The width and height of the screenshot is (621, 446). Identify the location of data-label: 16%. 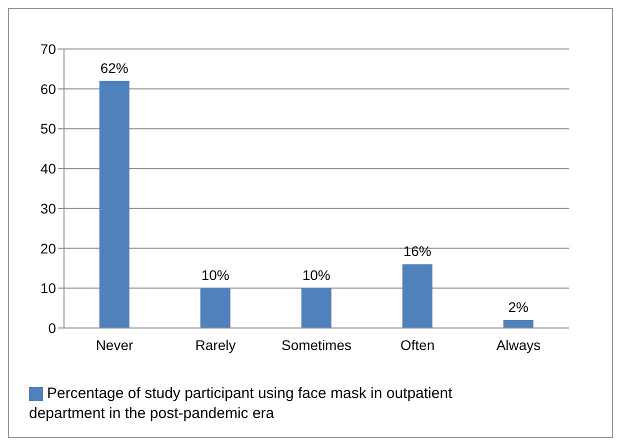
(417, 251).